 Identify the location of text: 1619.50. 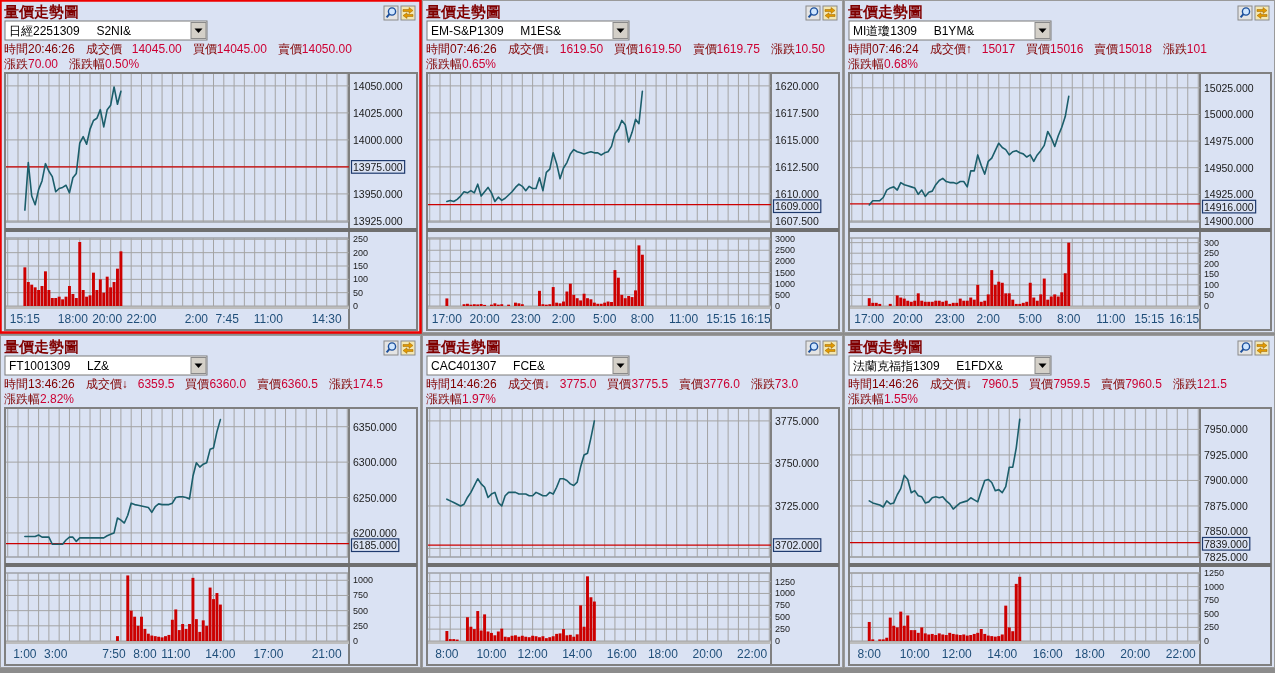
(581, 49).